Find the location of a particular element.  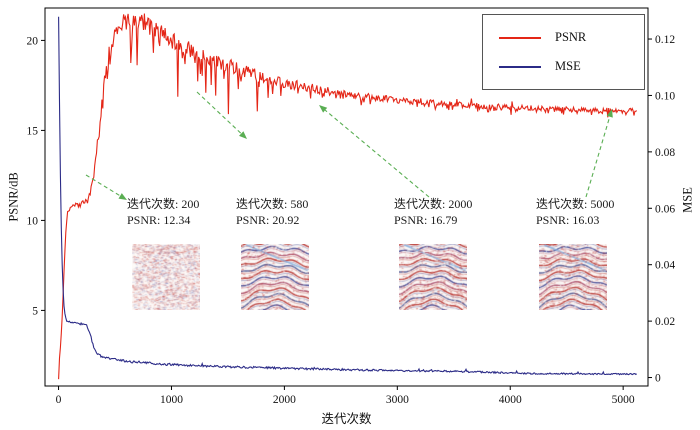

annotation-label-2: 迭代次数: 580 PSNR: 20.92 is located at coordinates (272, 212).